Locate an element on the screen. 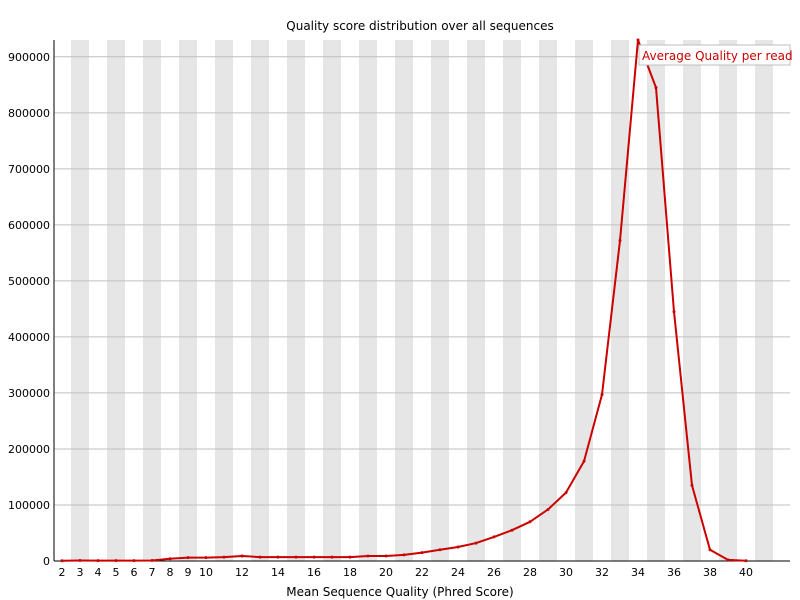  y-tick-label: 800000 is located at coordinates (29, 113).